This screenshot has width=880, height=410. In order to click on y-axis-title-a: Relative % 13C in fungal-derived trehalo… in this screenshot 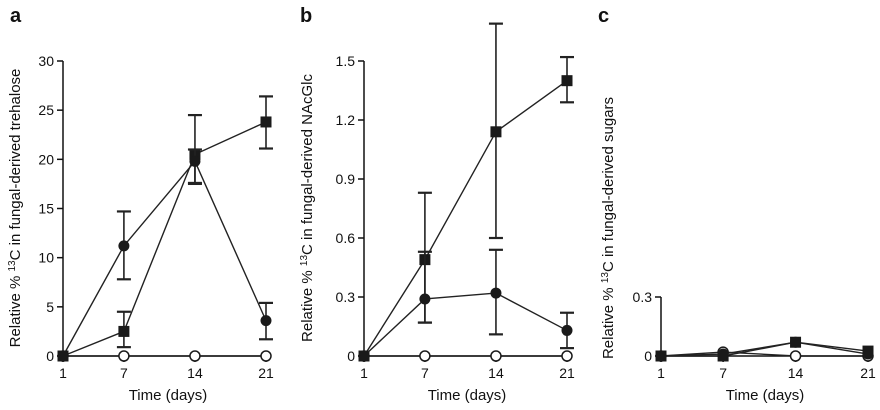, I will do `click(15, 208)`.